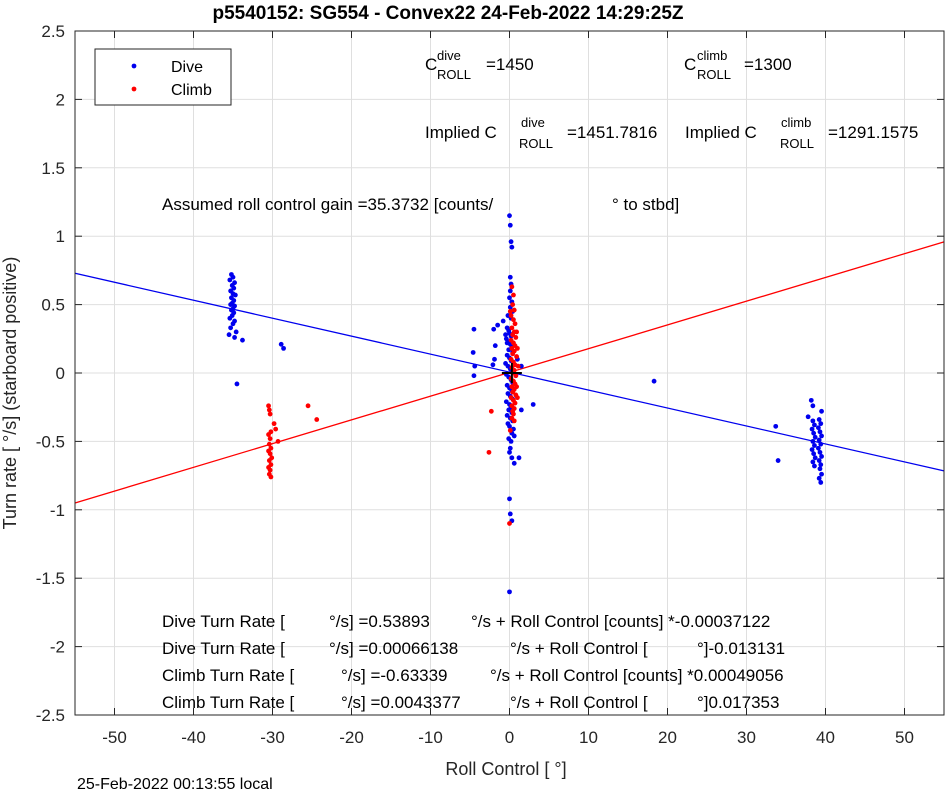 This screenshot has height=792, width=945. I want to click on eq2-part-d: °]-0.013131, so click(741, 648).